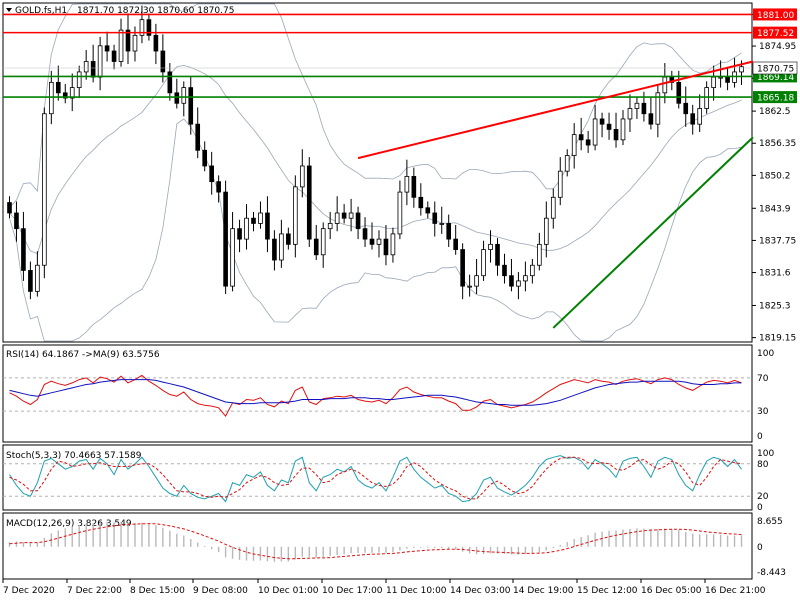  What do you see at coordinates (69, 524) in the screenshot?
I see `macd-label: MACD(12,26,9) 3.826 3.549` at bounding box center [69, 524].